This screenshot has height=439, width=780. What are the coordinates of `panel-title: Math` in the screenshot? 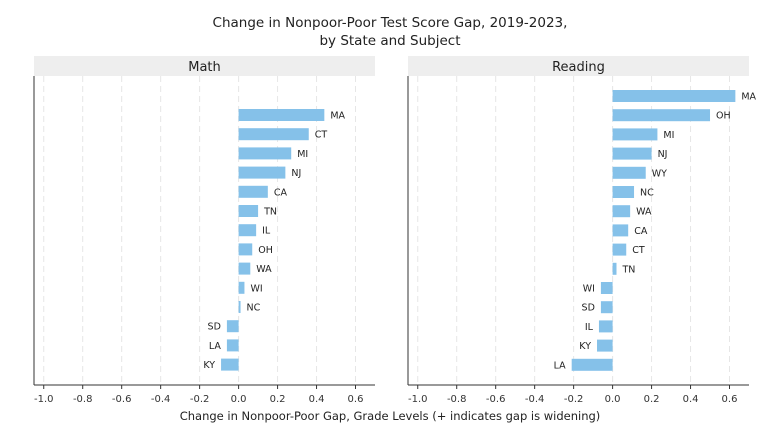 It's located at (204, 67).